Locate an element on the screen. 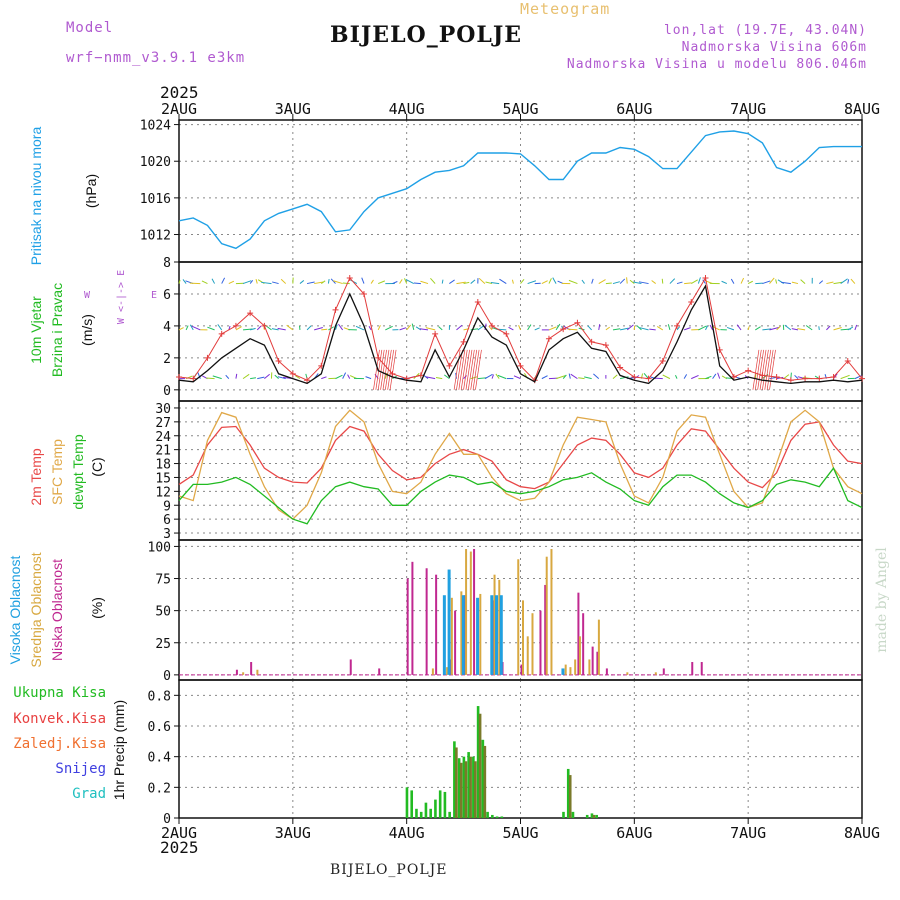  compass-w: W is located at coordinates (87, 295).